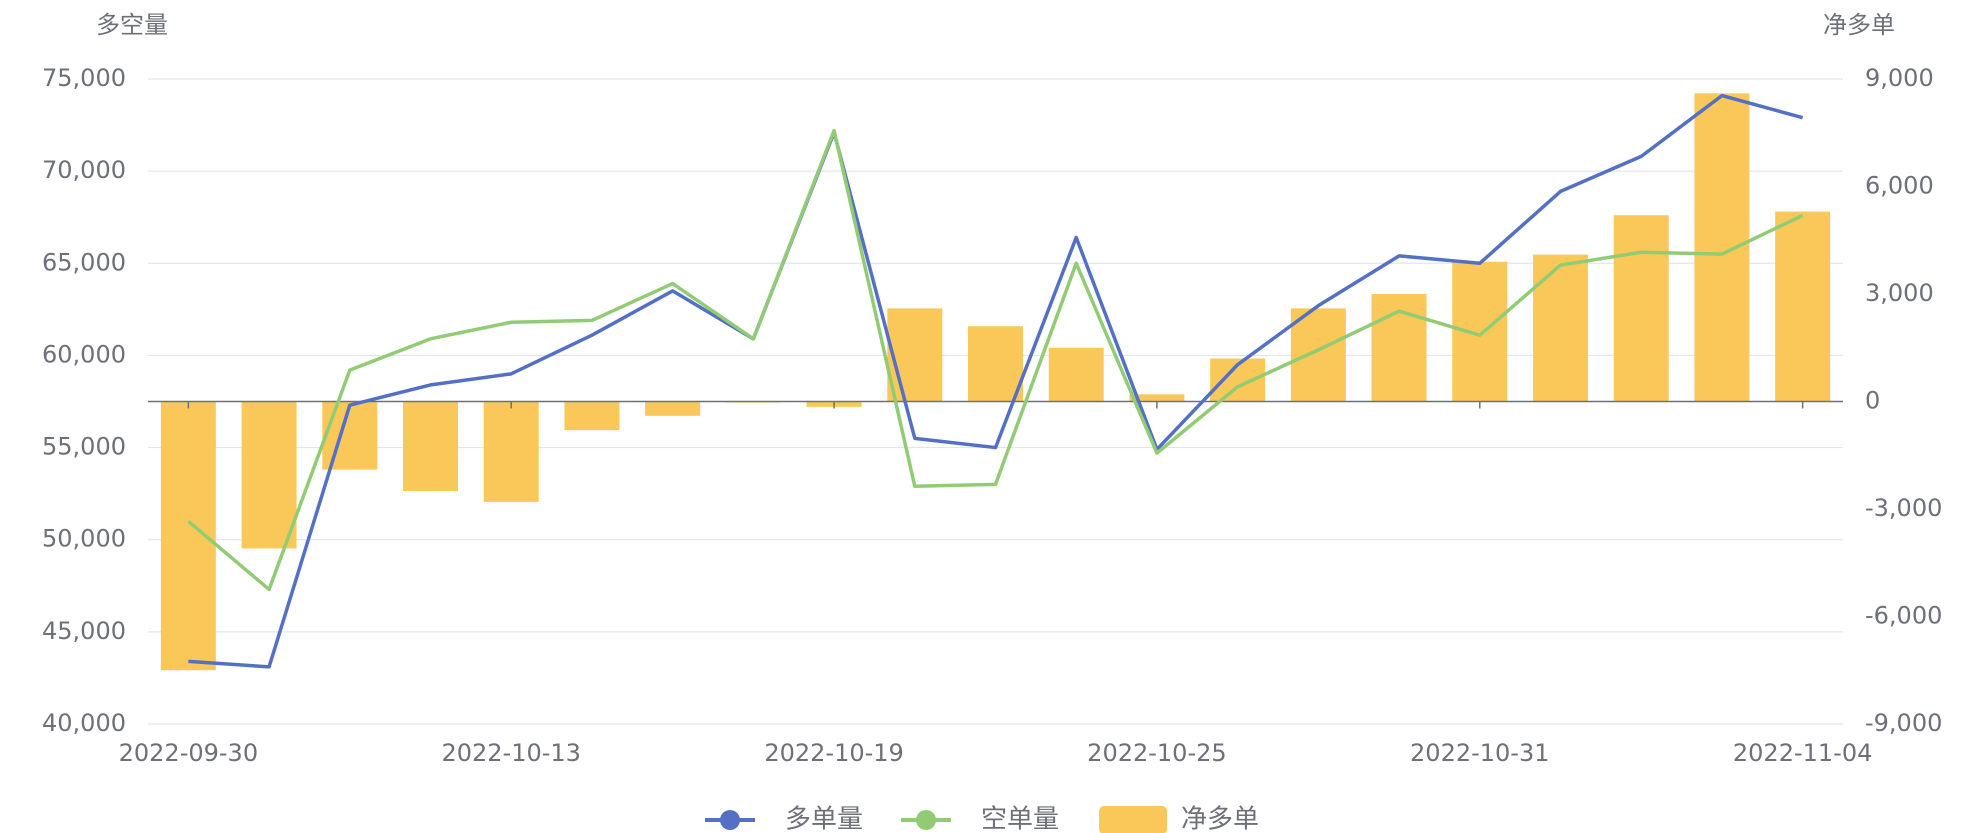 This screenshot has width=1972, height=833. What do you see at coordinates (84, 170) in the screenshot?
I see `y-tick-label: 70,000` at bounding box center [84, 170].